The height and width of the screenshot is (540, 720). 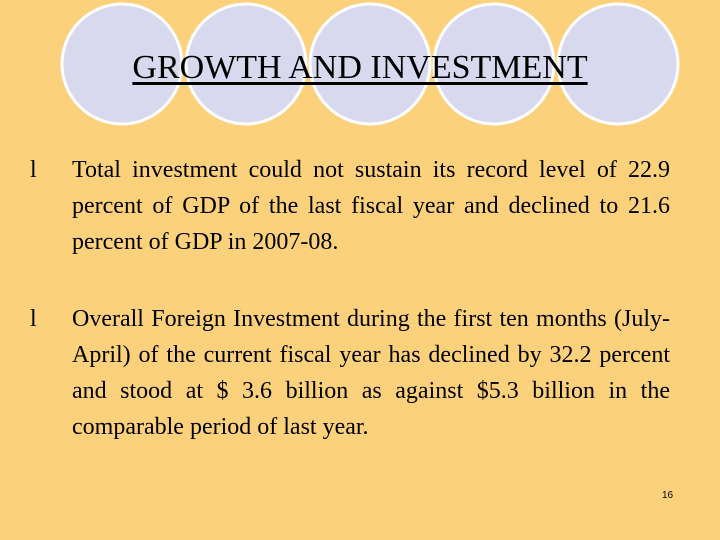 What do you see at coordinates (668, 495) in the screenshot?
I see `page-number: 16` at bounding box center [668, 495].